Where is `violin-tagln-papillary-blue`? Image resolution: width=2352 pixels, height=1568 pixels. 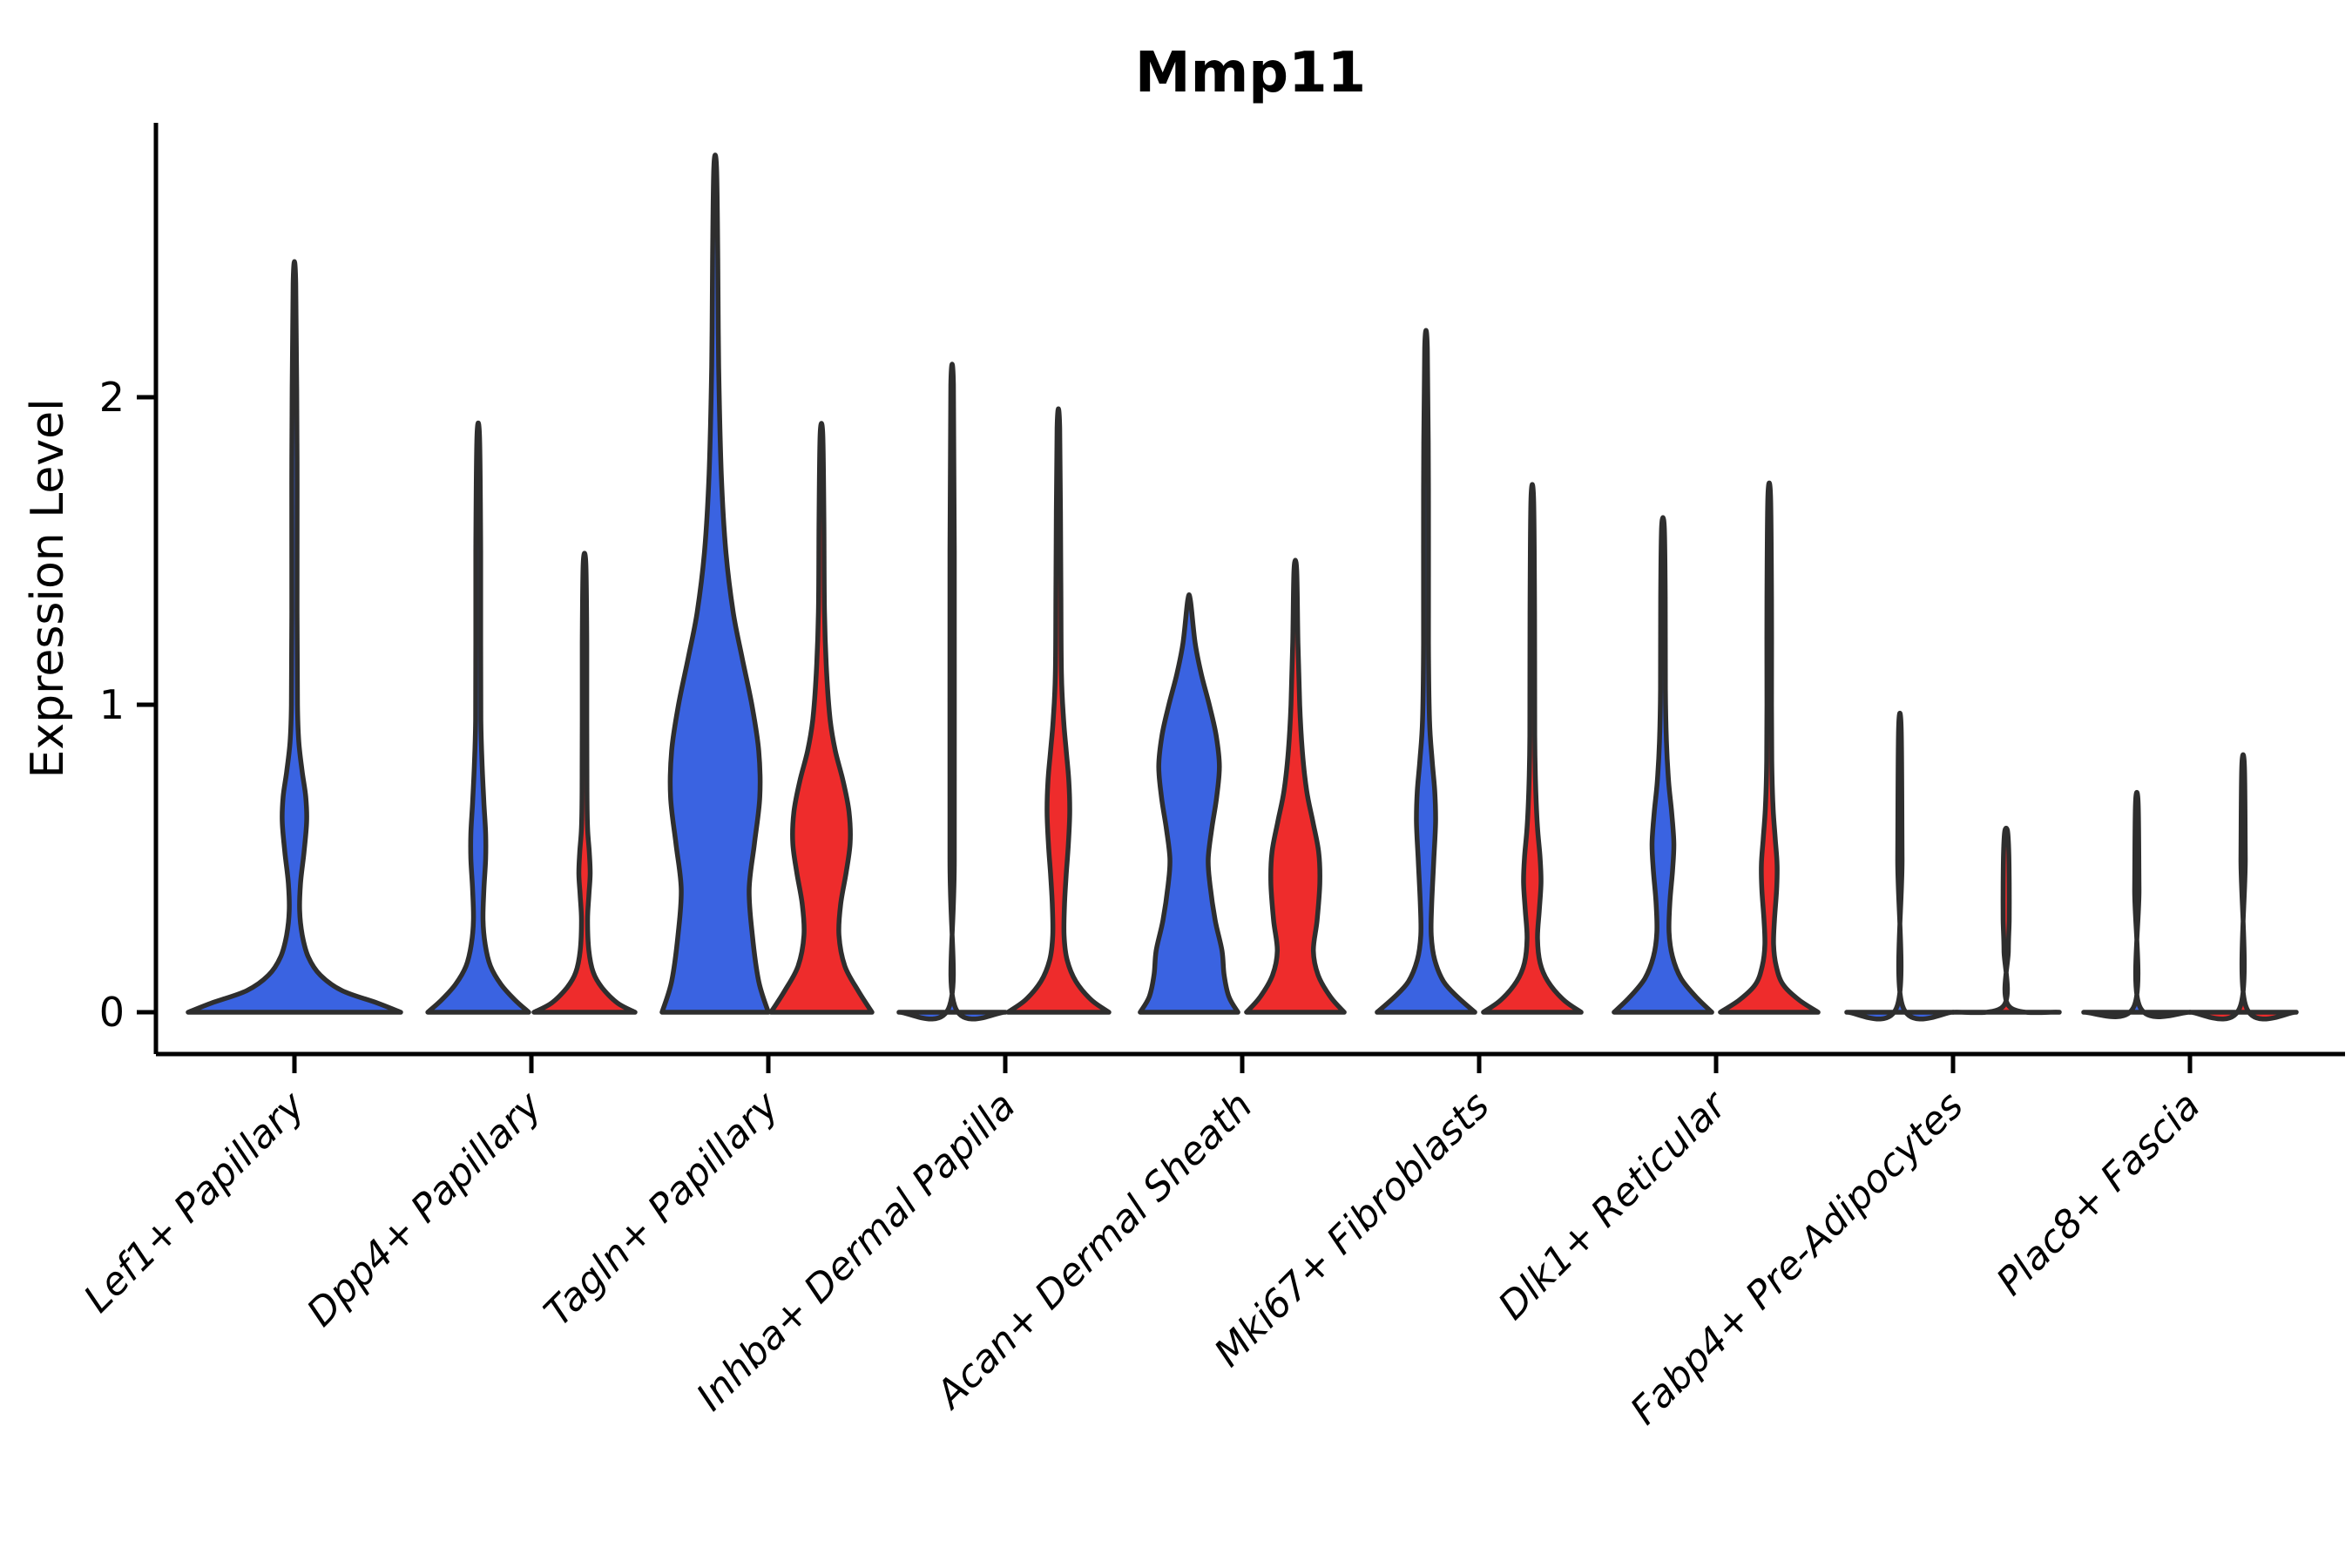 violin-tagln-papillary-blue is located at coordinates (715, 583).